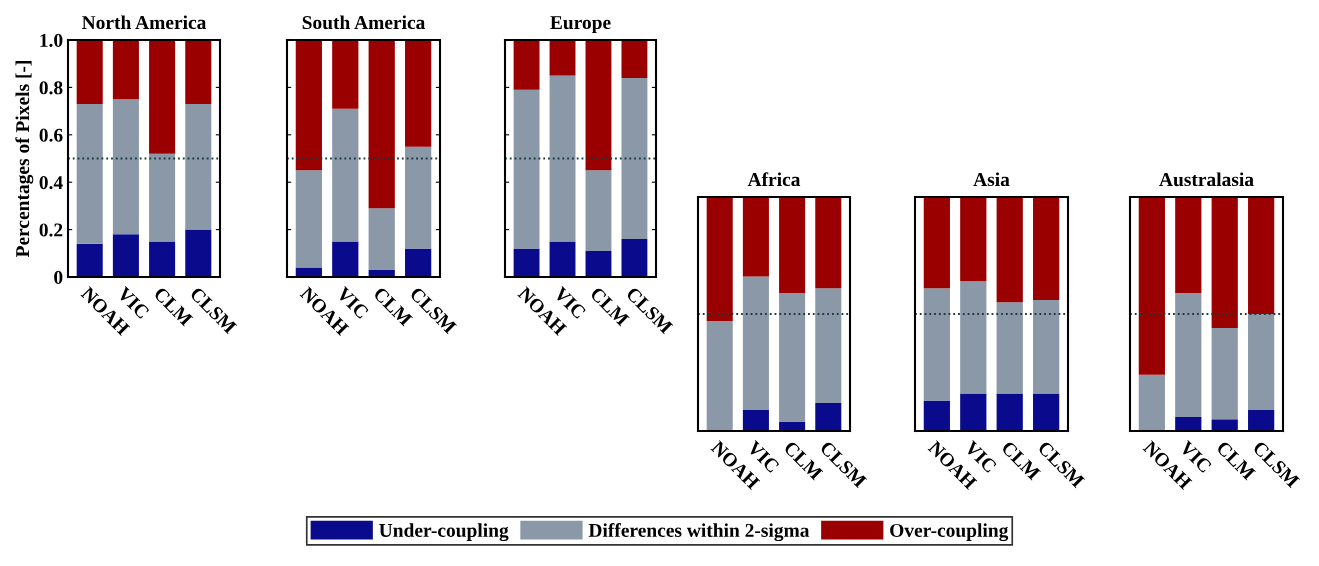 The width and height of the screenshot is (1319, 566). What do you see at coordinates (51, 183) in the screenshot?
I see `y-tick-label: 0.4` at bounding box center [51, 183].